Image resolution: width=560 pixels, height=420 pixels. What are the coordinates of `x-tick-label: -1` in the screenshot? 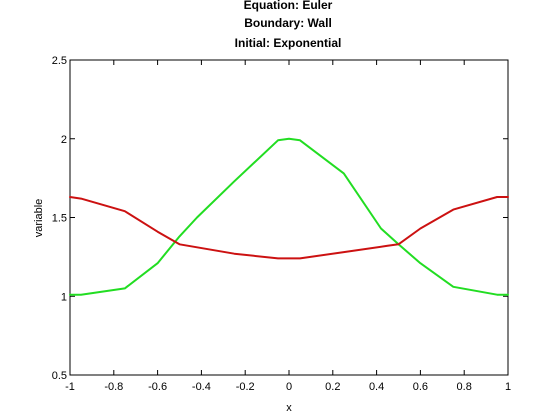 It's located at (70, 387).